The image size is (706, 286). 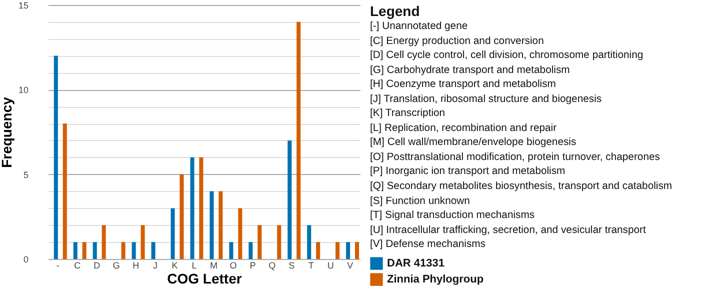 What do you see at coordinates (350, 265) in the screenshot?
I see `x-tick-label: V` at bounding box center [350, 265].